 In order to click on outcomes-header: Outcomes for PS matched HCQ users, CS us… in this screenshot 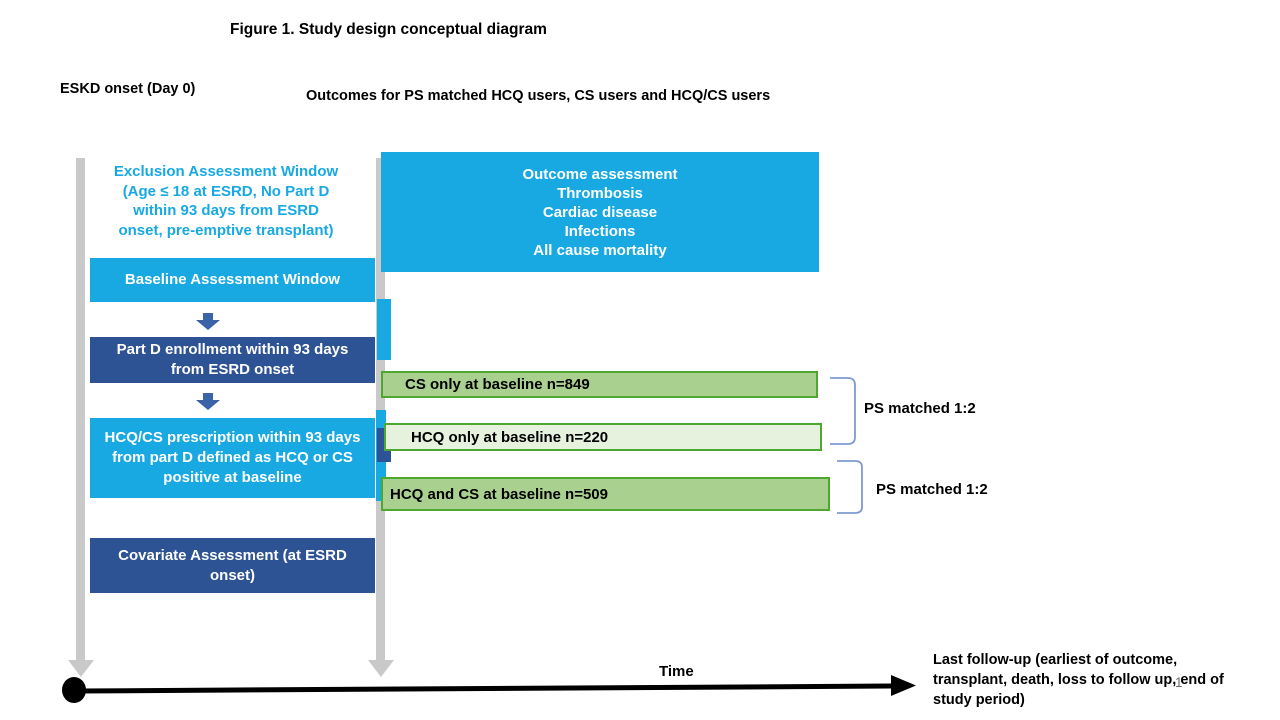, I will do `click(538, 96)`.